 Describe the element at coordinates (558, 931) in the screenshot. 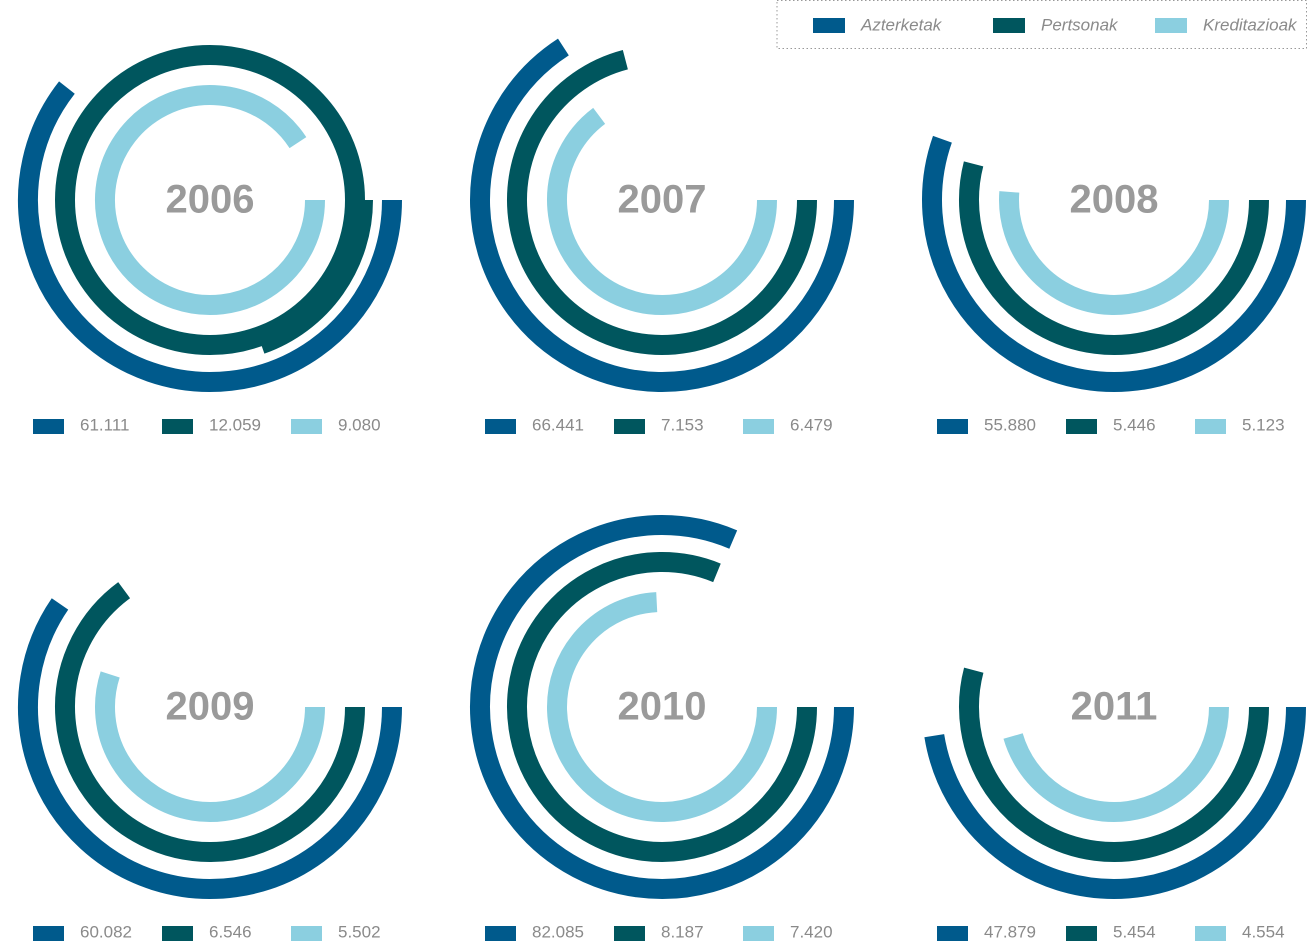

I see `value-label: 82.085` at that location.